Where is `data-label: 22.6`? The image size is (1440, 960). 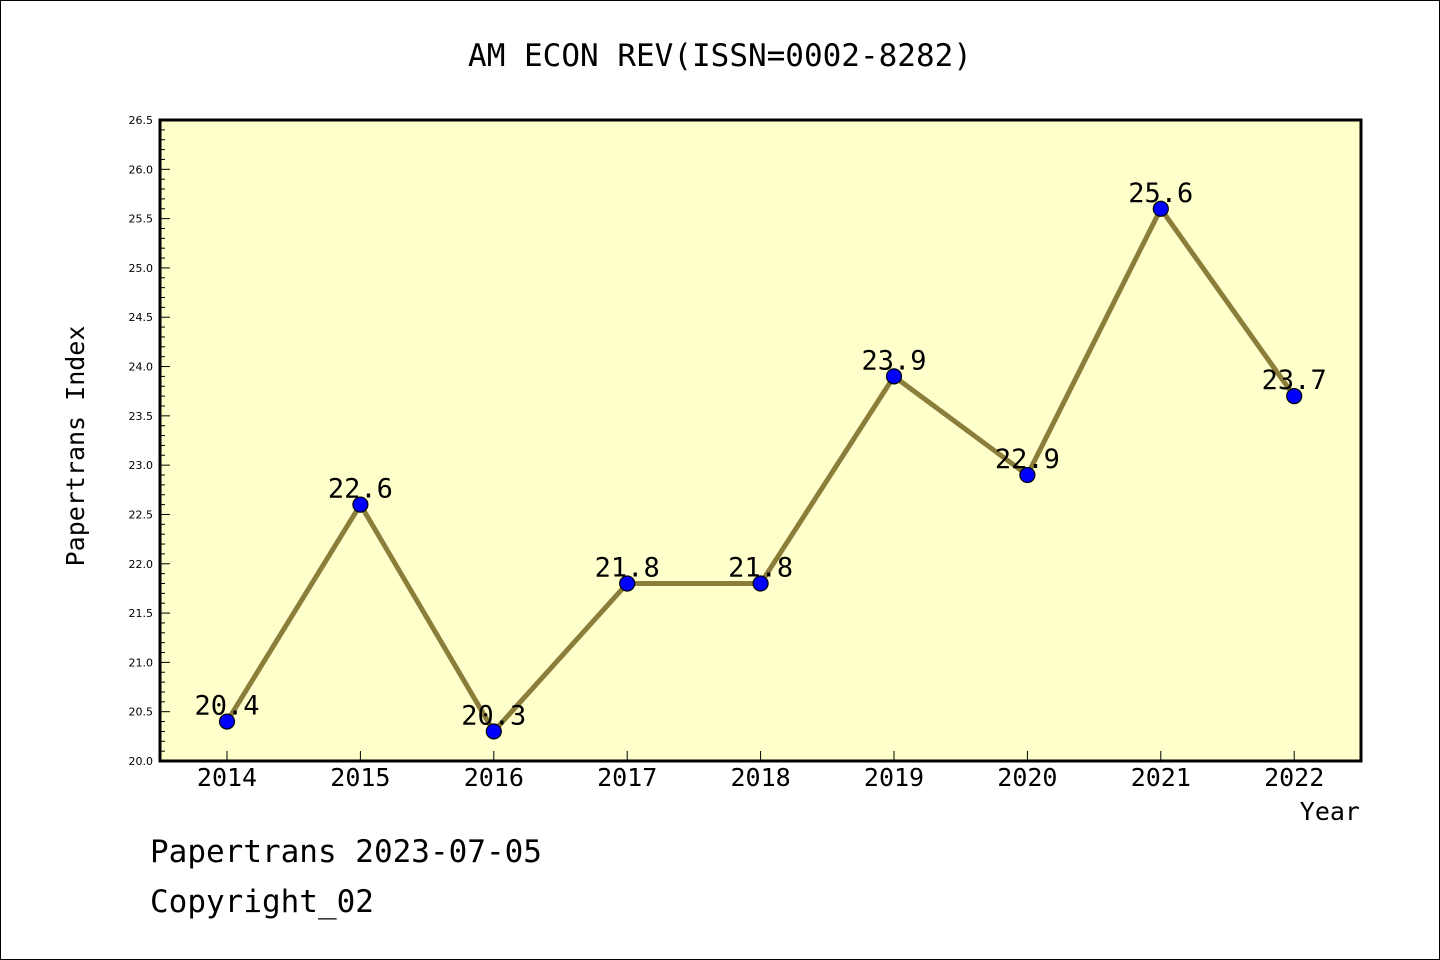
data-label: 22.6 is located at coordinates (360, 489).